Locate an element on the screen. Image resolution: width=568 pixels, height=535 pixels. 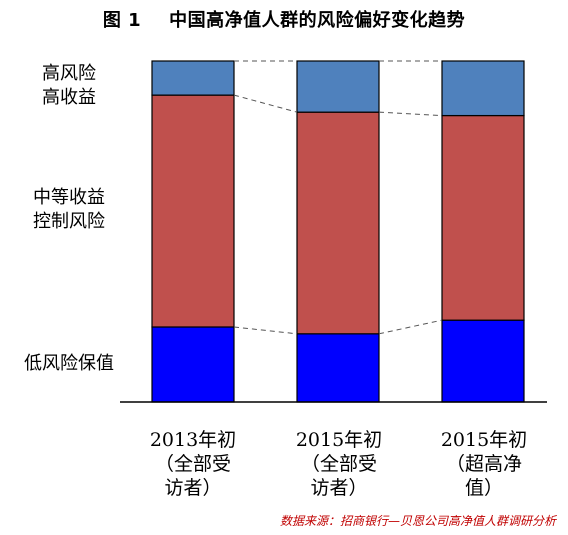
band-label-mid-line2: 控制风险 is located at coordinates (69, 221).